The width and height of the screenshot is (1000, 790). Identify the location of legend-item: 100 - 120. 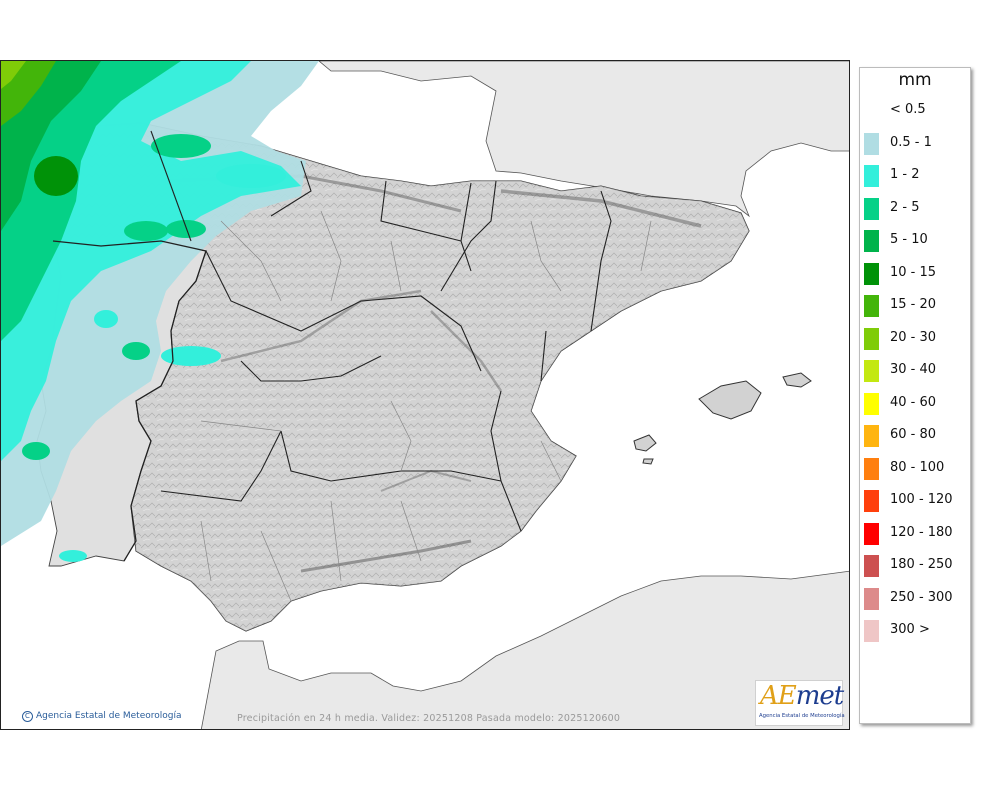
(915, 500).